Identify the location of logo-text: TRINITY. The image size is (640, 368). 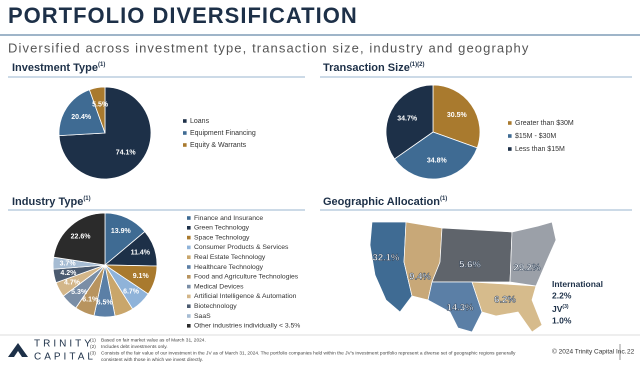
(64, 344).